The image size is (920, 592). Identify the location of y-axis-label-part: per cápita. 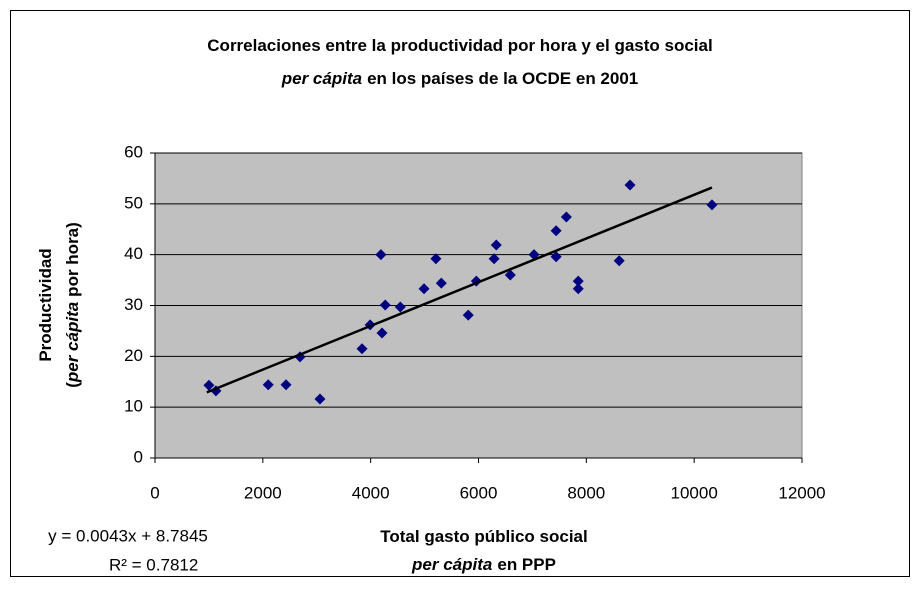
(72, 342).